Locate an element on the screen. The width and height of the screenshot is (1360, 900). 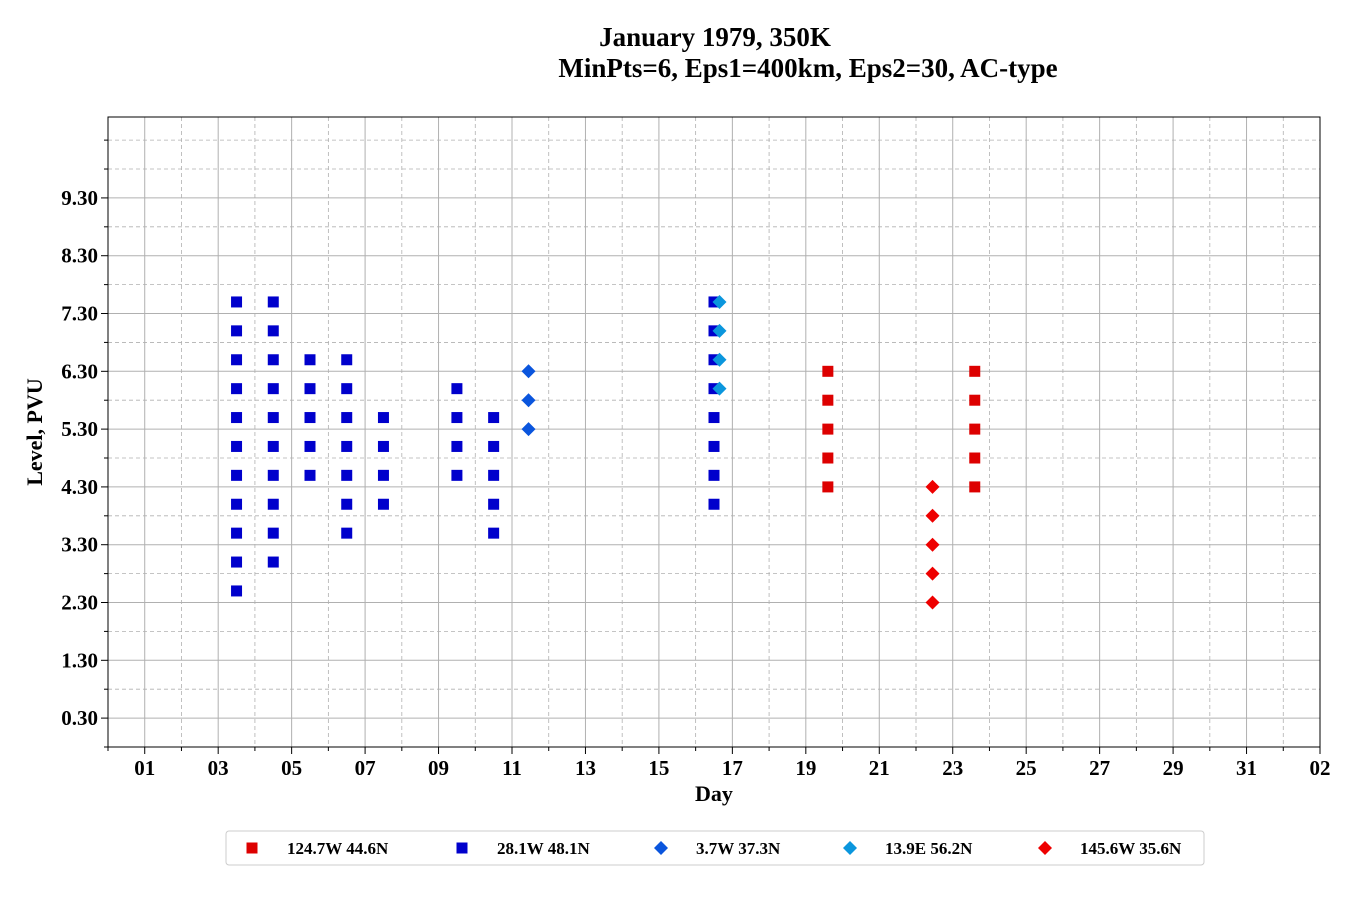
x-tick-label: 11 is located at coordinates (512, 768).